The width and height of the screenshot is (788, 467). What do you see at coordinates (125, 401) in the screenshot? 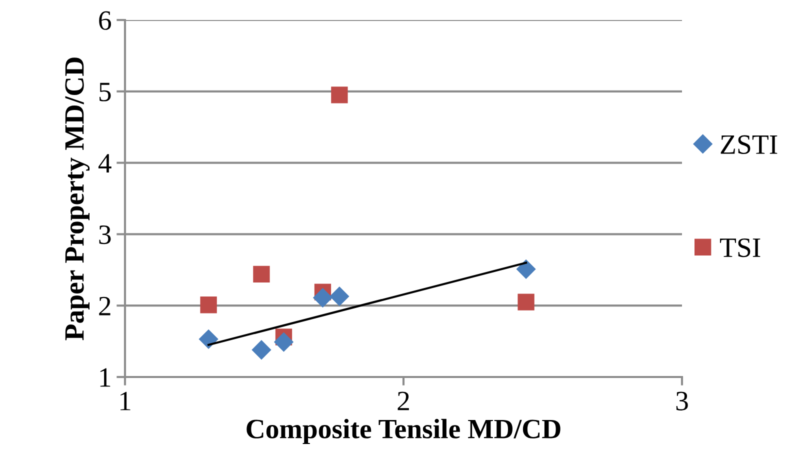
I see `x-tick-label: 1` at bounding box center [125, 401].